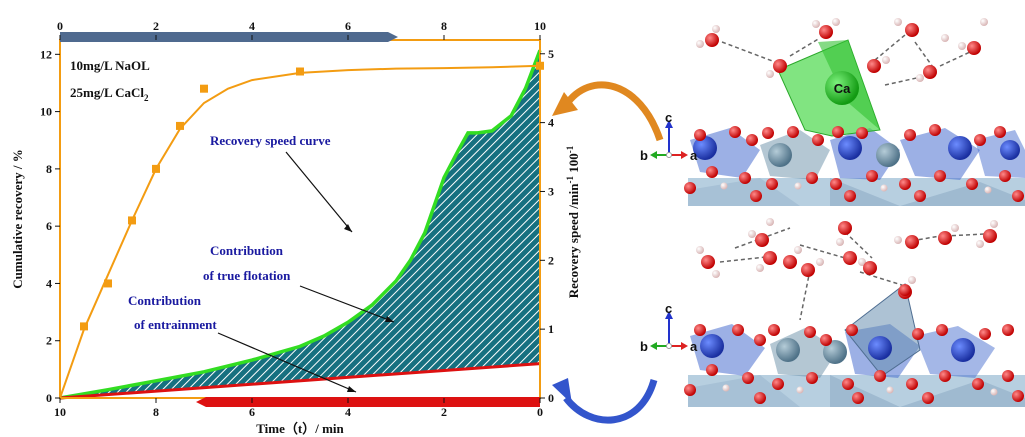 This screenshot has width=1025, height=437. Describe the element at coordinates (551, 54) in the screenshot. I see `y-right-tick-label: 5` at that location.